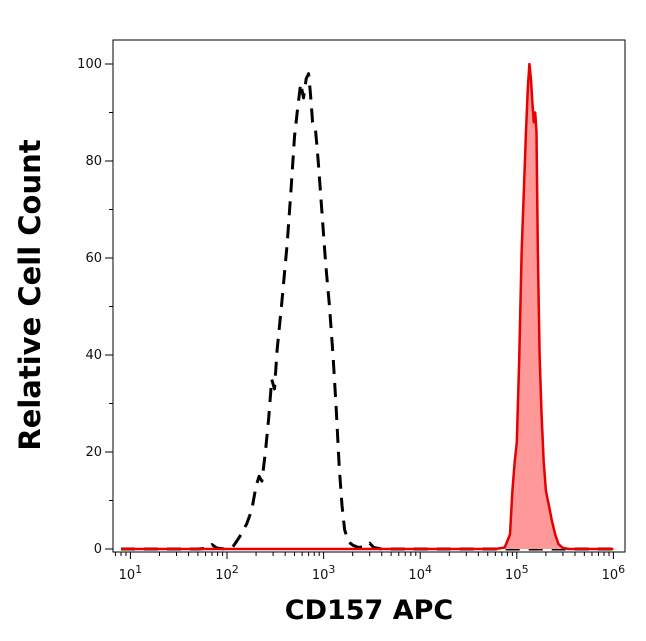 Image resolution: width=646 pixels, height=641 pixels. I want to click on x-tick-label: 10⁴, so click(420, 573).